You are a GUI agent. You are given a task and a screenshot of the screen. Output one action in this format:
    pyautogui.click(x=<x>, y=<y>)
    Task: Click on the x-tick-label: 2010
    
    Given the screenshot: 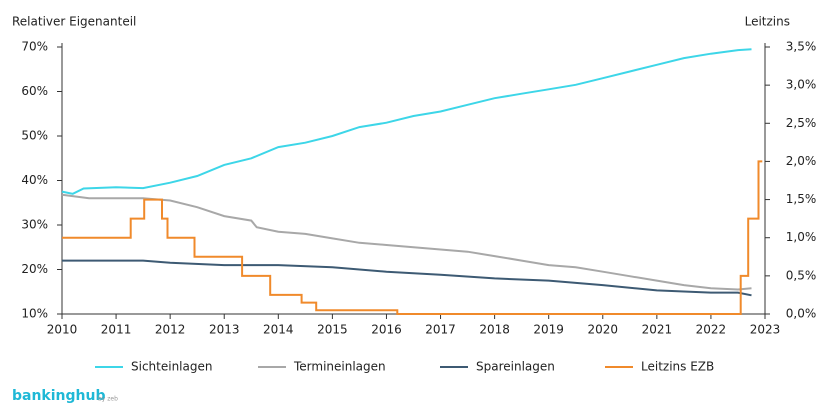 What is the action you would take?
    pyautogui.click(x=62, y=330)
    